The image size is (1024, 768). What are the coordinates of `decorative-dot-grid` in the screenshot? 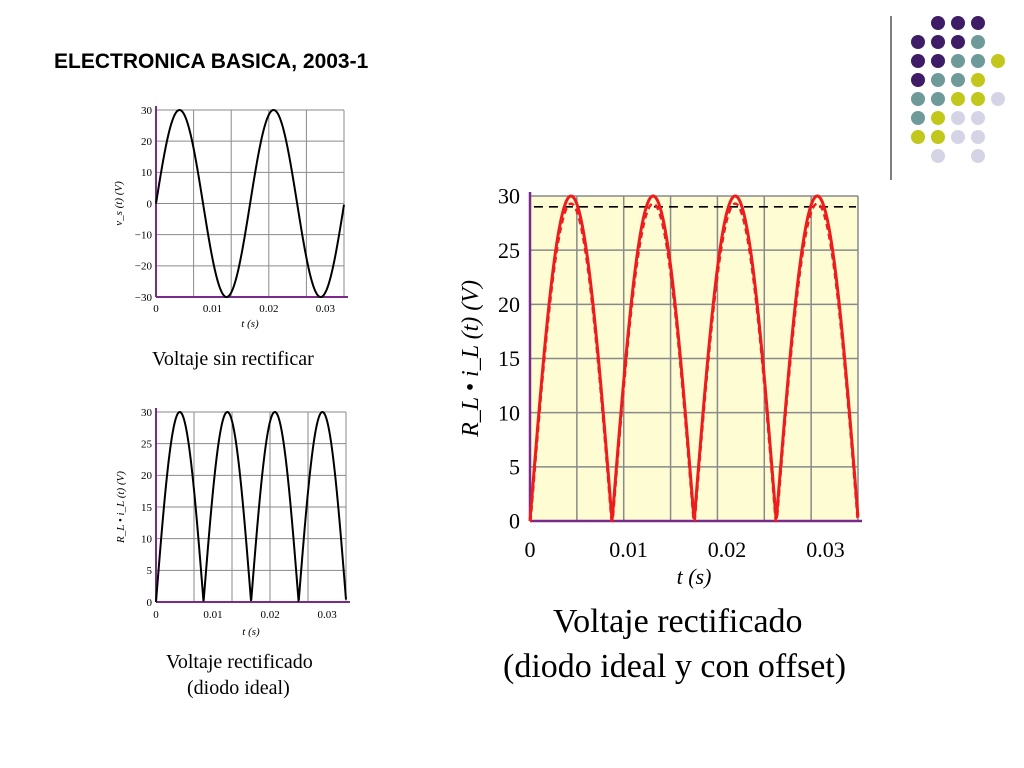 It's located at (958, 89).